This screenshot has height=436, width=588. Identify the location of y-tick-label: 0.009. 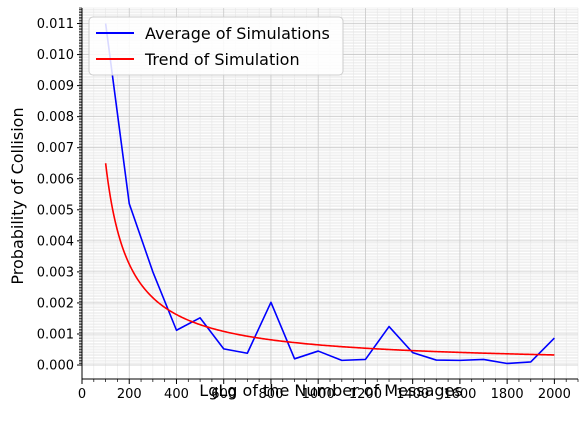
(55, 86).